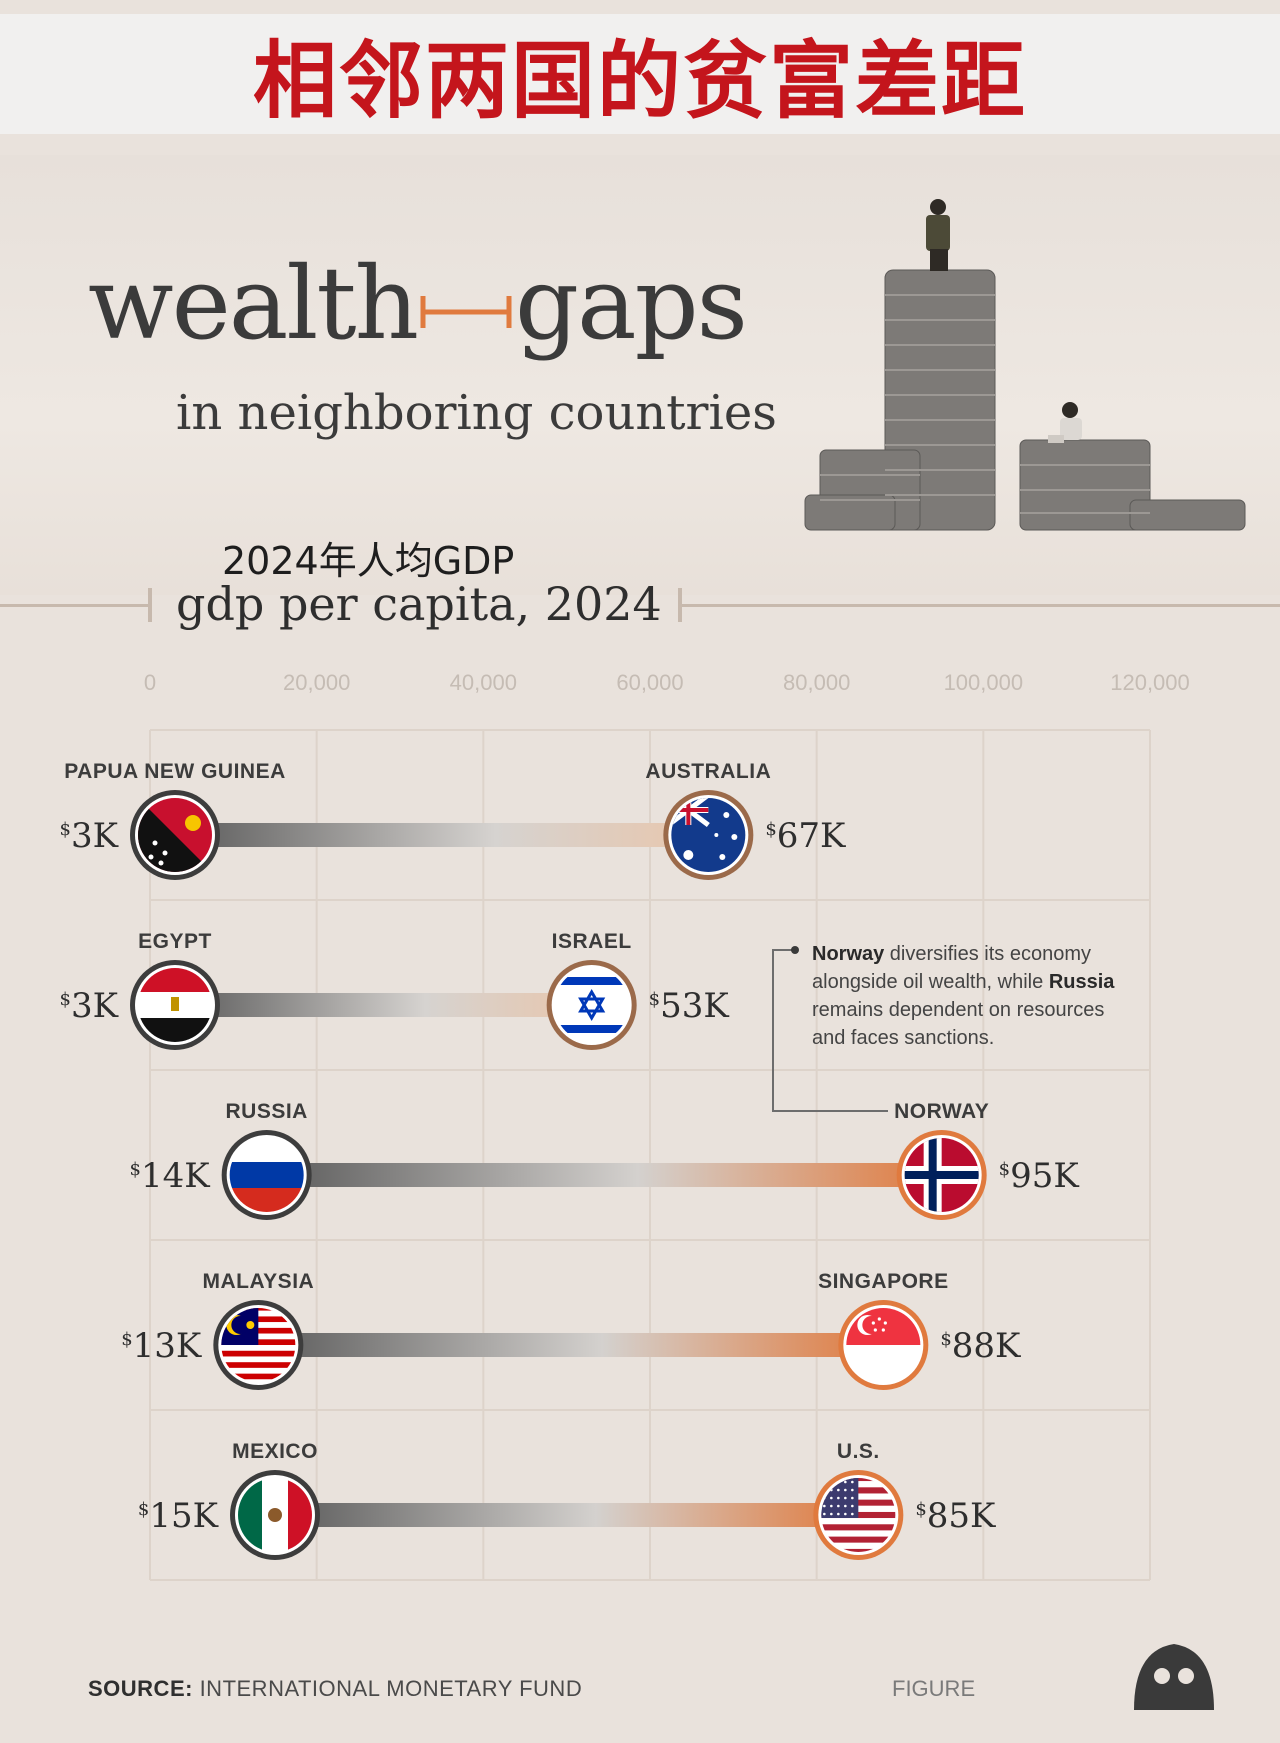 This screenshot has width=1280, height=1743. I want to click on country-label-low: MEXICO, so click(275, 1451).